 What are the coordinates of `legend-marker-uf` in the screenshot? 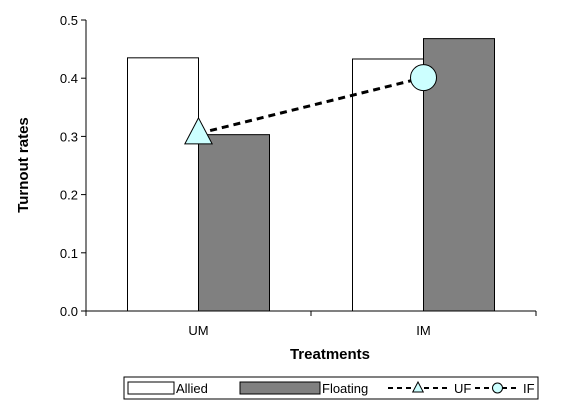 It's located at (418, 386).